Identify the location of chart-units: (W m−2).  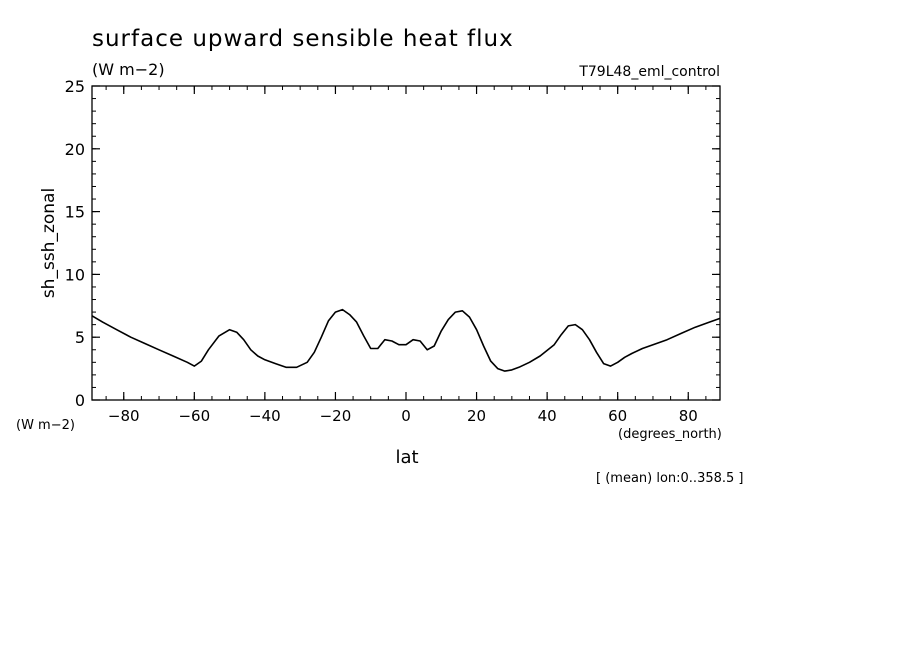
(128, 69).